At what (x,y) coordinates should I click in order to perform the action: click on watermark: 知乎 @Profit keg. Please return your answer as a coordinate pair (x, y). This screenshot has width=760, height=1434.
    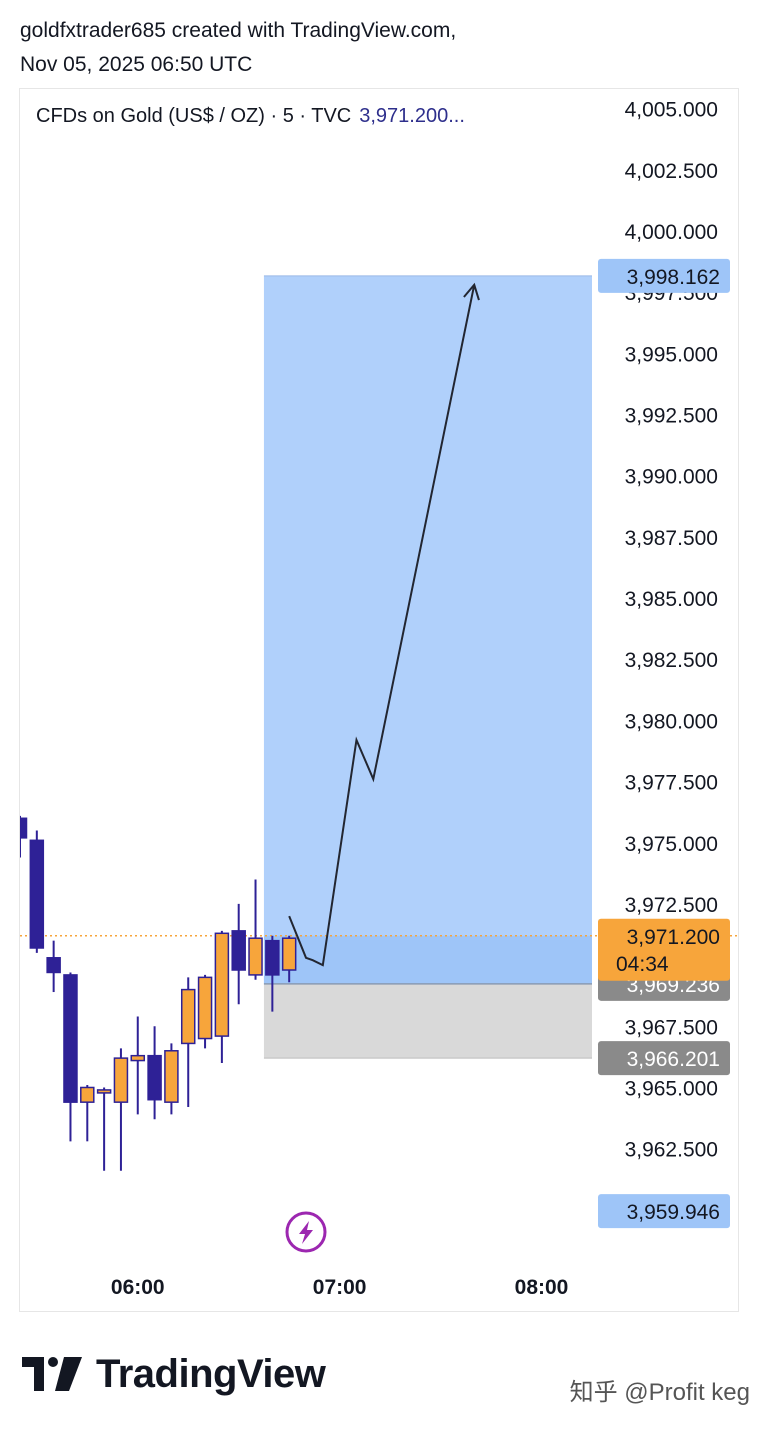
    Looking at the image, I should click on (659, 1392).